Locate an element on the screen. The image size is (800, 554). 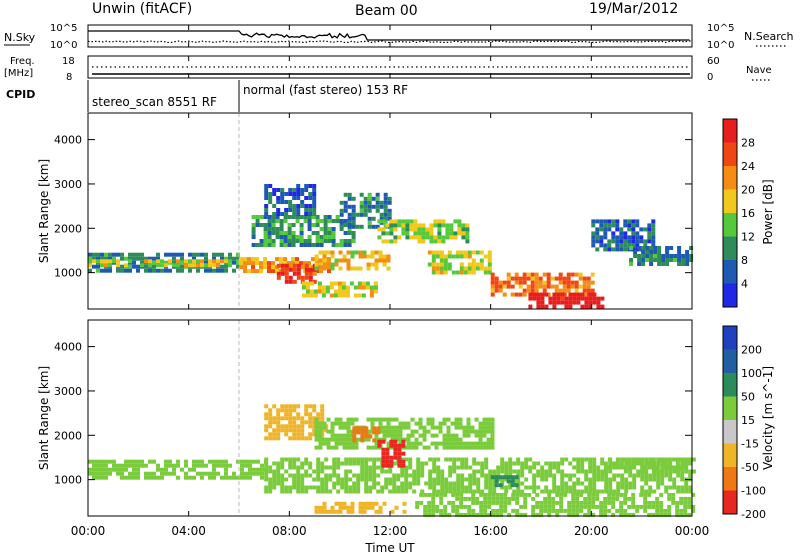
station-title: Unwin (fitACF) is located at coordinates (142, 9).